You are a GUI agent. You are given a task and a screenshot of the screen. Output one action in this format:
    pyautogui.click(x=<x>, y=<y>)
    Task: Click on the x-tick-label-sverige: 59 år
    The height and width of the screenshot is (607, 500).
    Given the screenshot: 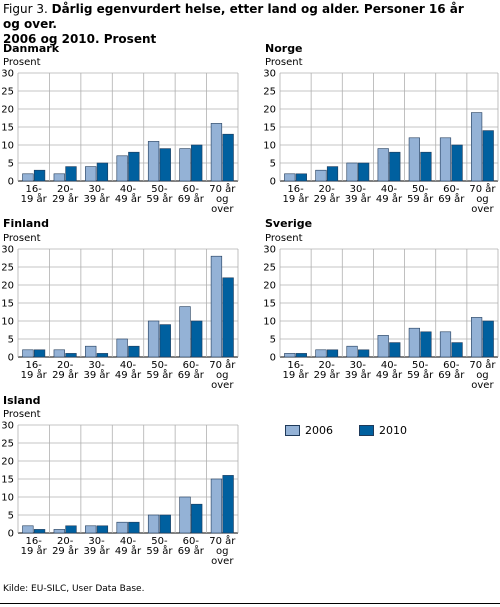 What is the action you would take?
    pyautogui.click(x=420, y=374)
    